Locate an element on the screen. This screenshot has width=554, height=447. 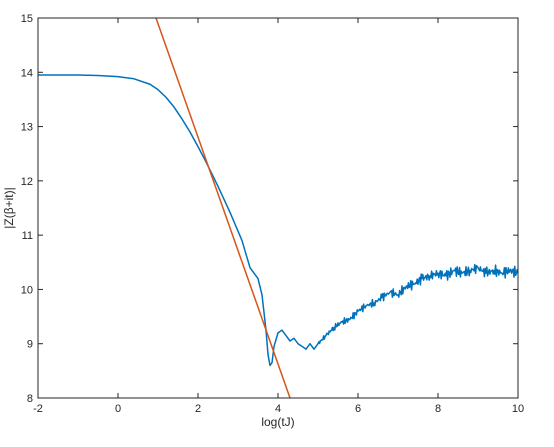
x-tick-label: 0 is located at coordinates (118, 409).